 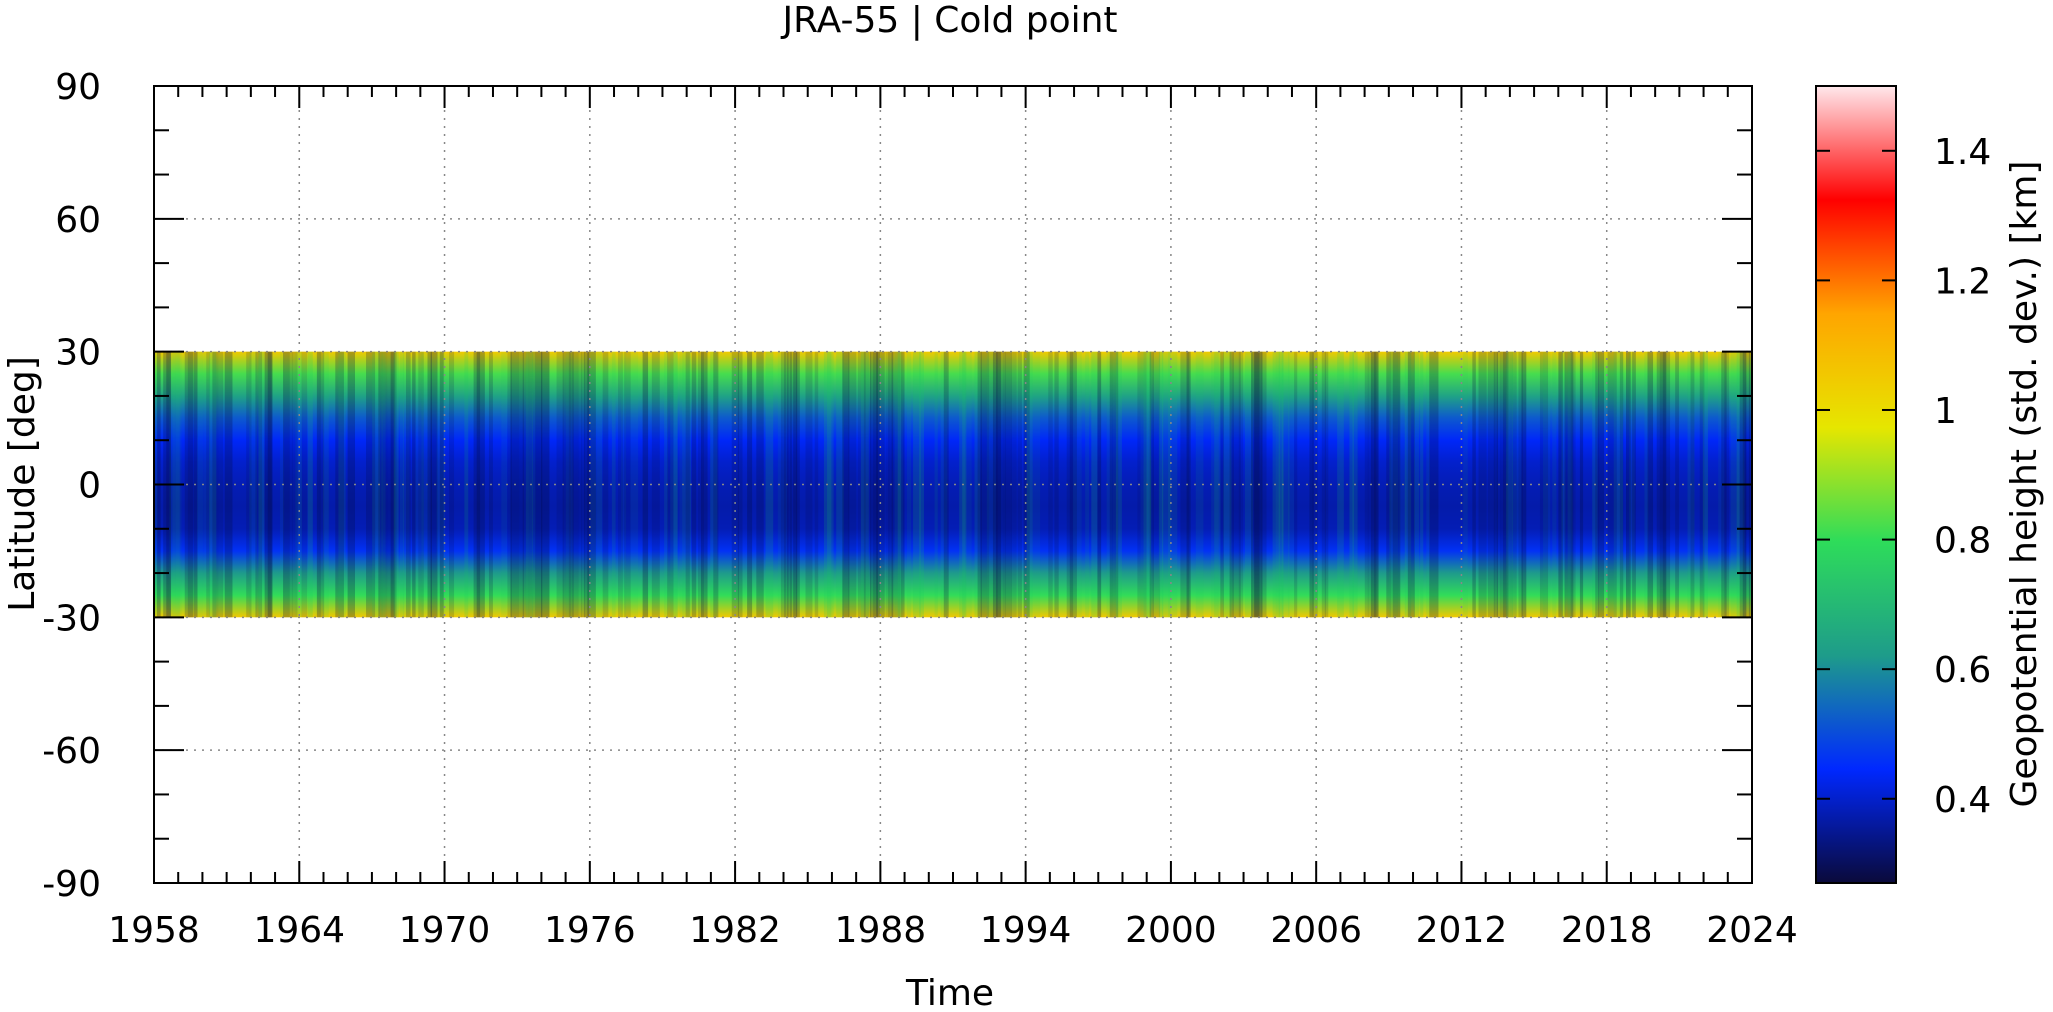 I want to click on x-tick-label: 1982, so click(x=735, y=930).